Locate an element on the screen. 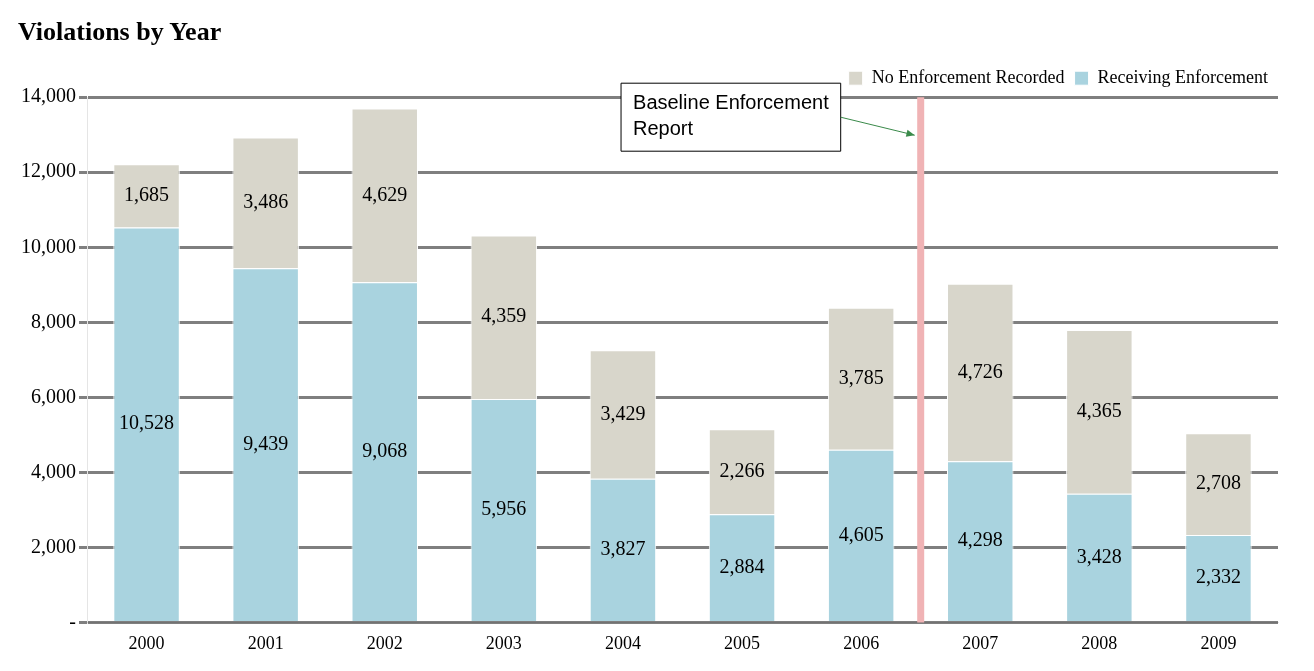 This screenshot has width=1314, height=671. y-tick-label: 10,000 is located at coordinates (48, 245).